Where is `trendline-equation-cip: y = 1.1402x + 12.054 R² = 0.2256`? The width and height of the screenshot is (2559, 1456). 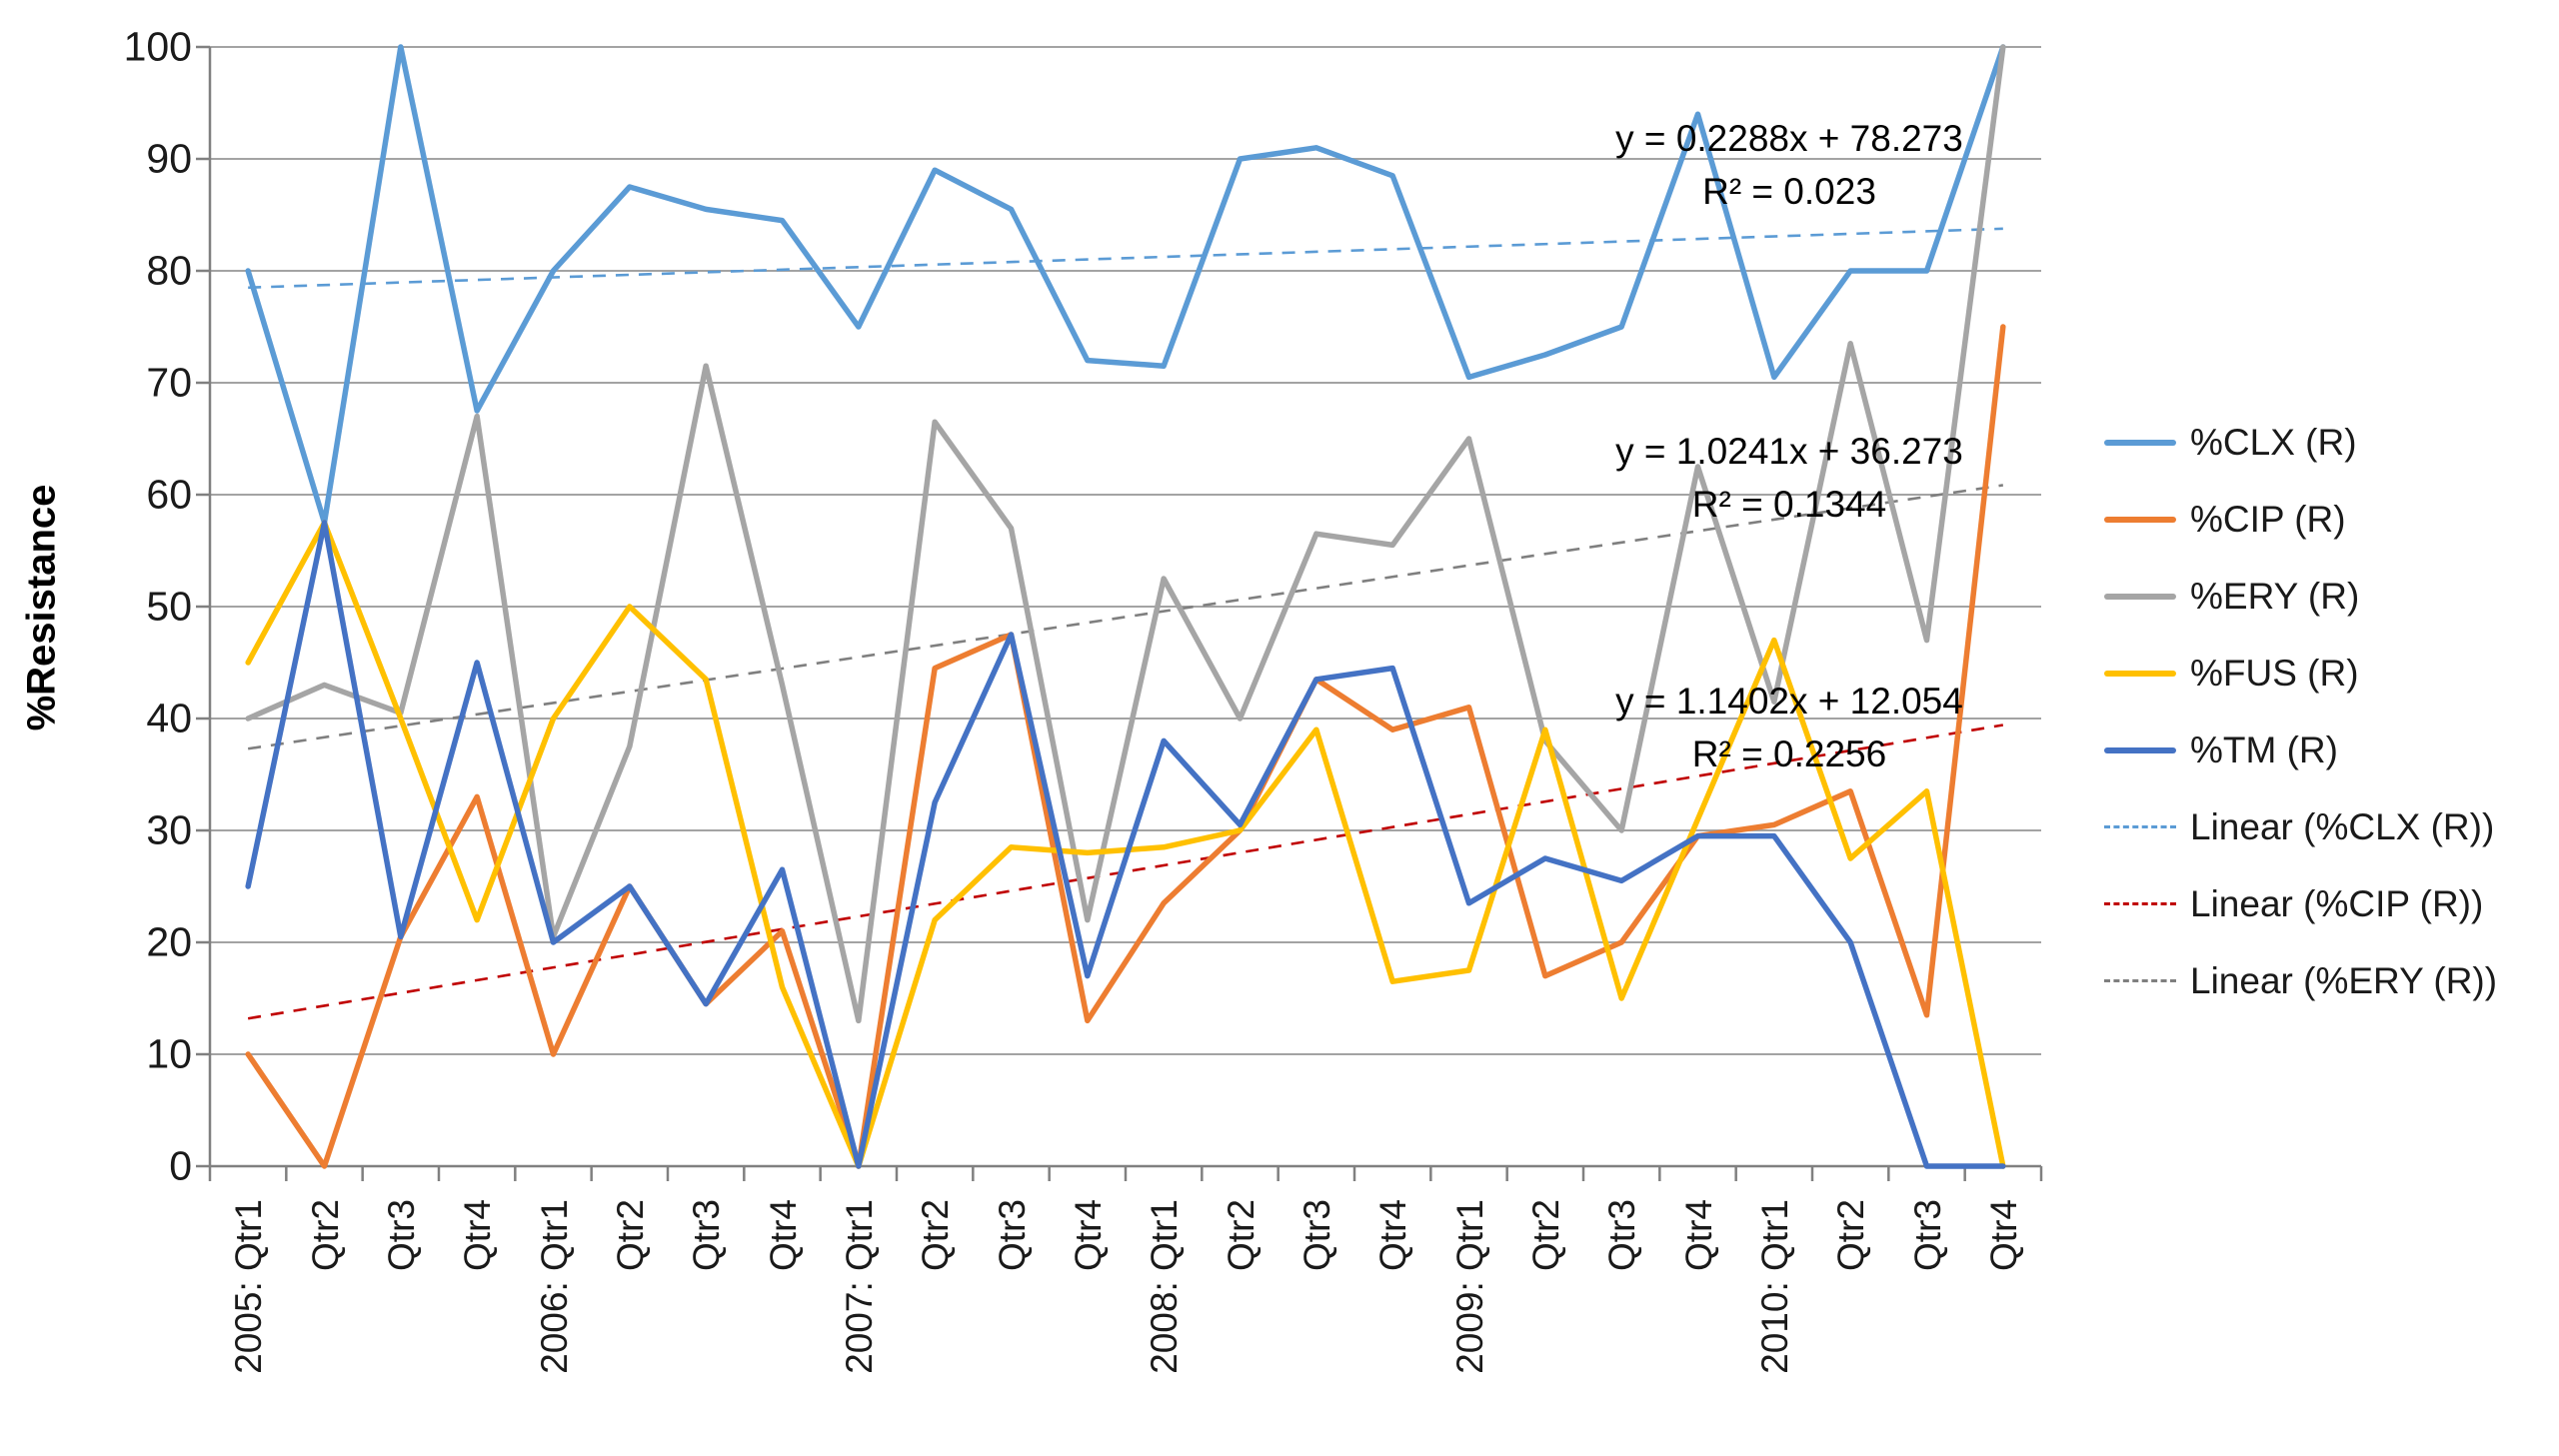 trendline-equation-cip: y = 1.1402x + 12.054 R² = 0.2256 is located at coordinates (1789, 727).